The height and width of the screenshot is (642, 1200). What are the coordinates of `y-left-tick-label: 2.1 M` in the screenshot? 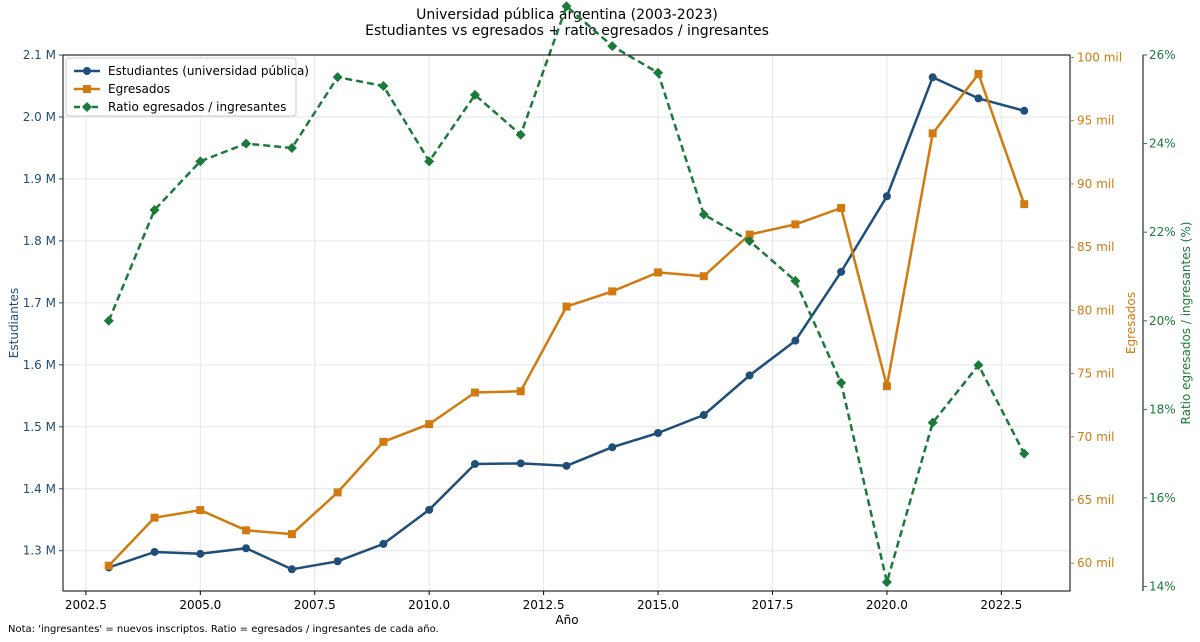 It's located at (39, 55).